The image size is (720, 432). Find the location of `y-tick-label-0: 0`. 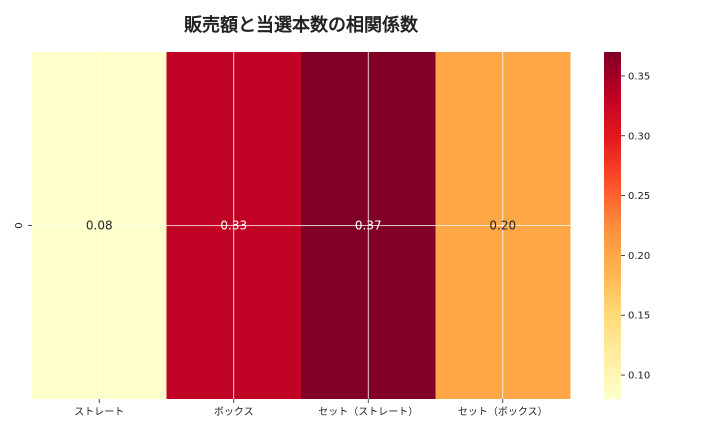

y-tick-label-0: 0 is located at coordinates (19, 225).